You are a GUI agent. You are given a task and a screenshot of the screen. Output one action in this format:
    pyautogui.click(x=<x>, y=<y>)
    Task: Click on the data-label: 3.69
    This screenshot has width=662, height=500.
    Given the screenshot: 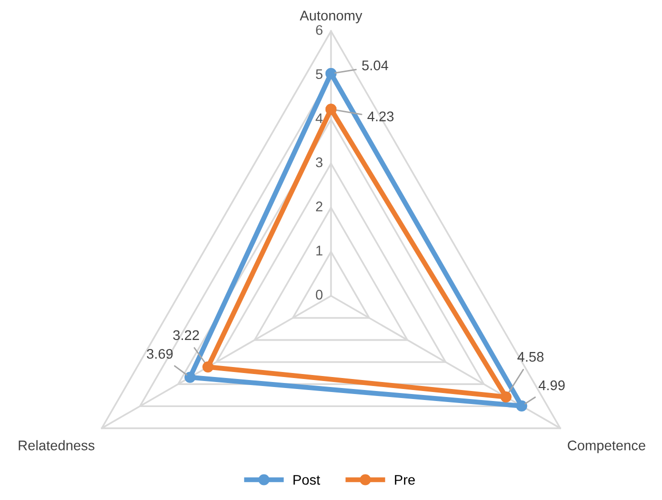 What is the action you would take?
    pyautogui.click(x=159, y=353)
    